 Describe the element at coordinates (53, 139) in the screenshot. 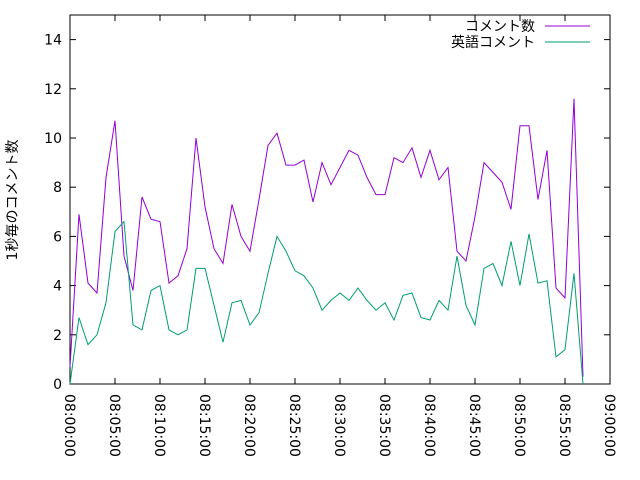

I see `y-tick-label: 10` at that location.